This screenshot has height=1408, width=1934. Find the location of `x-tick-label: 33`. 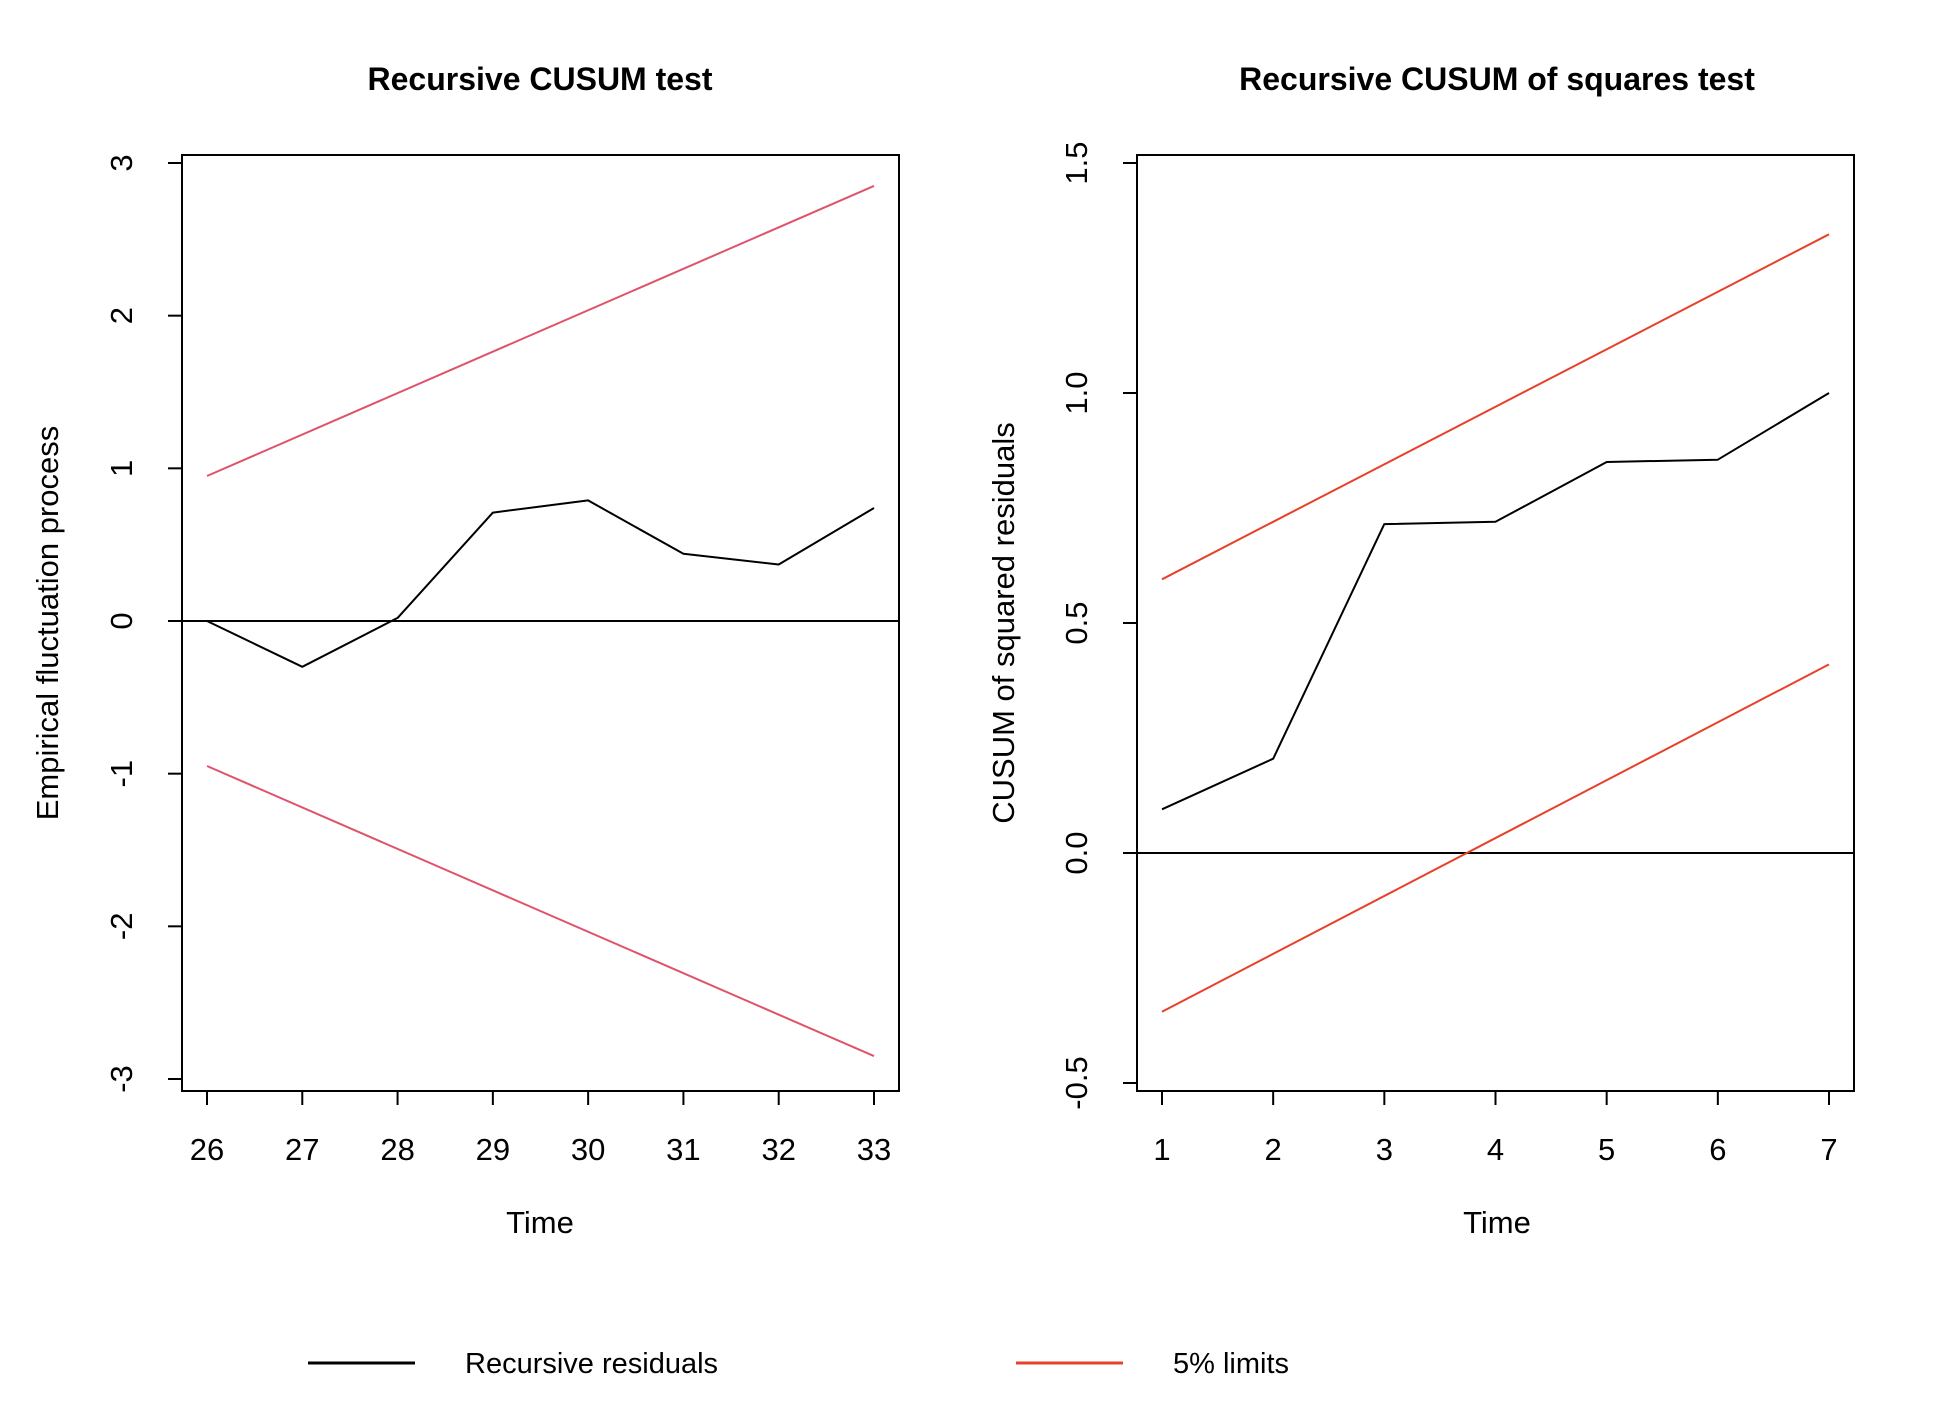

x-tick-label: 33 is located at coordinates (874, 1149).